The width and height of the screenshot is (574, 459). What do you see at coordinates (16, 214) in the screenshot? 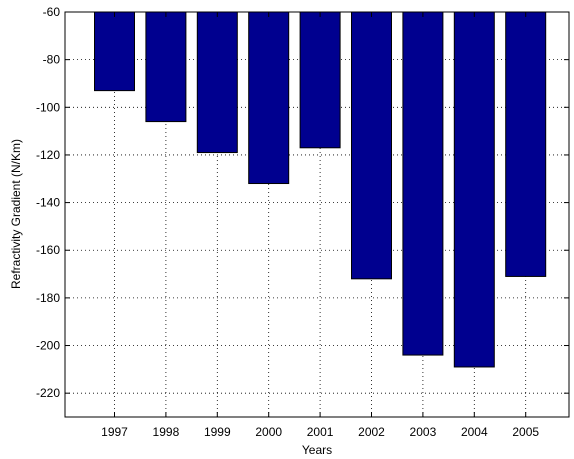
I see `y-axis-label: Refractivity Gradient (N/Km)` at bounding box center [16, 214].